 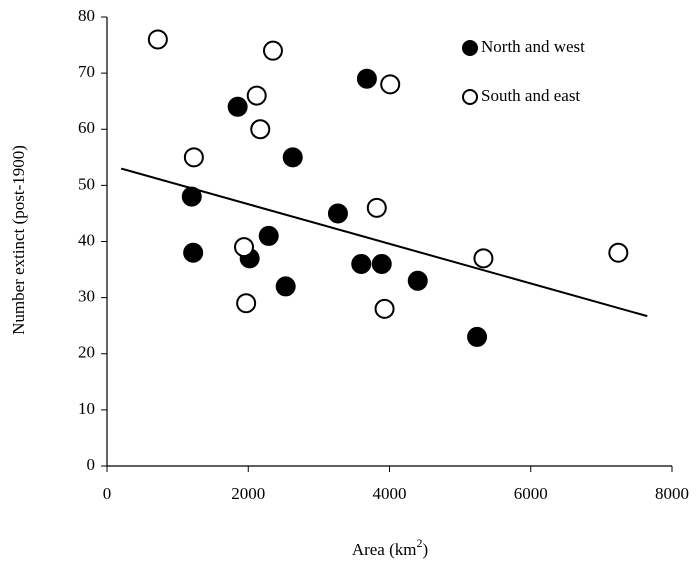 I want to click on legend-label: North and west, so click(x=533, y=46).